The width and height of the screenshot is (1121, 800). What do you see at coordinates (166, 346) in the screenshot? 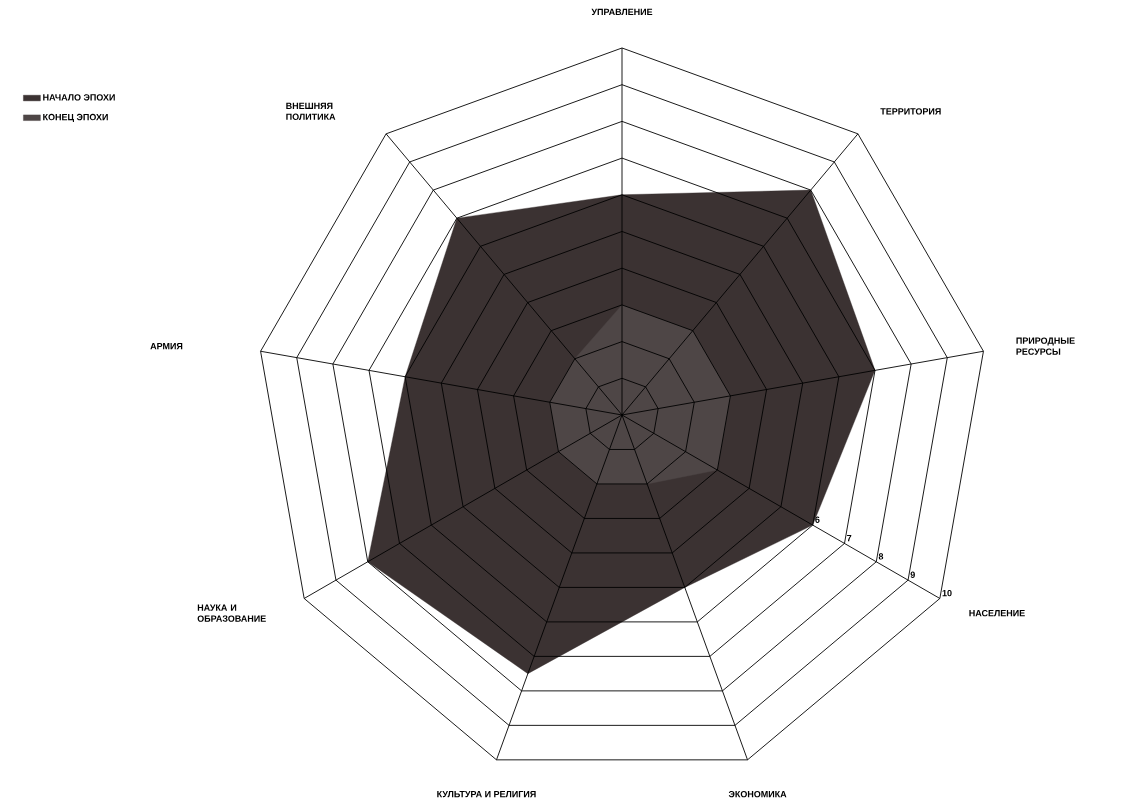
I see `spoke-label: АРМИЯ` at bounding box center [166, 346].